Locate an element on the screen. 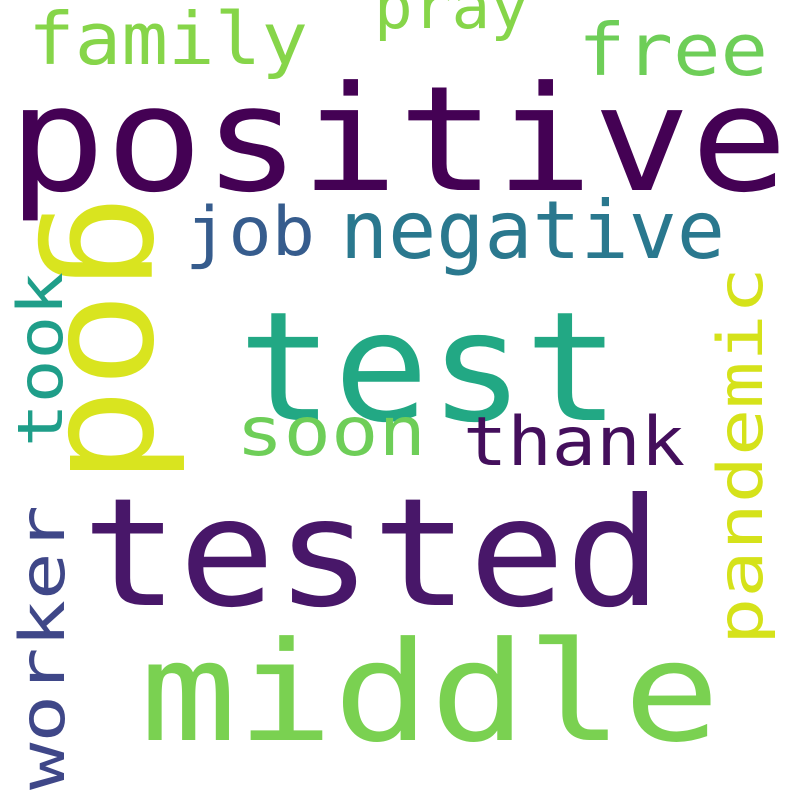  word-pray: pray is located at coordinates (451, 21).